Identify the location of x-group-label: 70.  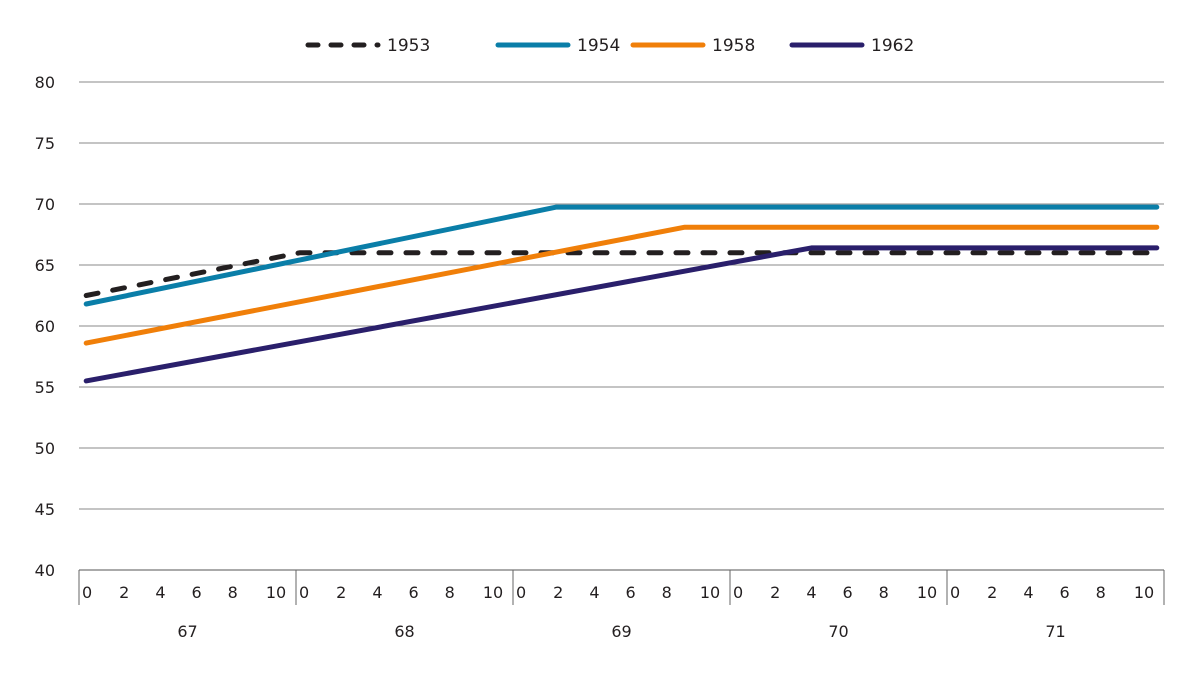
(838, 631).